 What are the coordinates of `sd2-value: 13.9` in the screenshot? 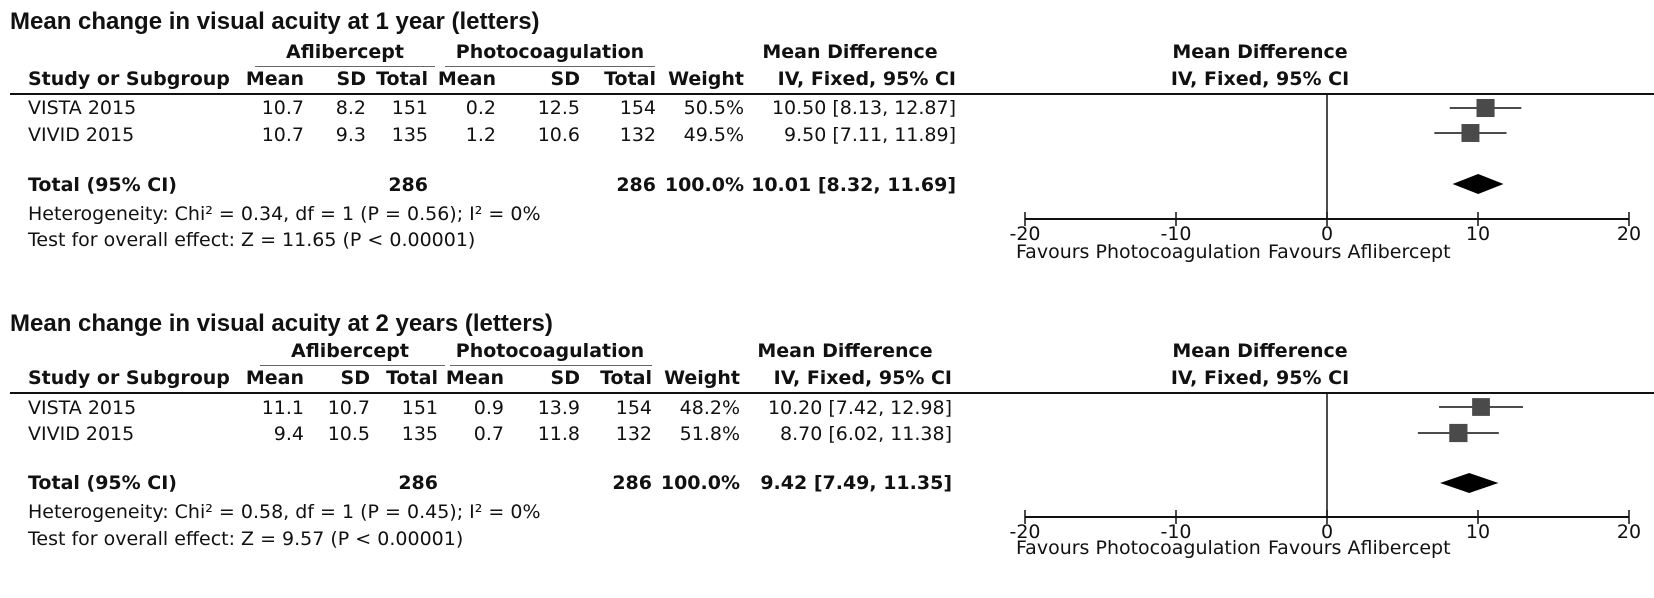 It's located at (558, 408).